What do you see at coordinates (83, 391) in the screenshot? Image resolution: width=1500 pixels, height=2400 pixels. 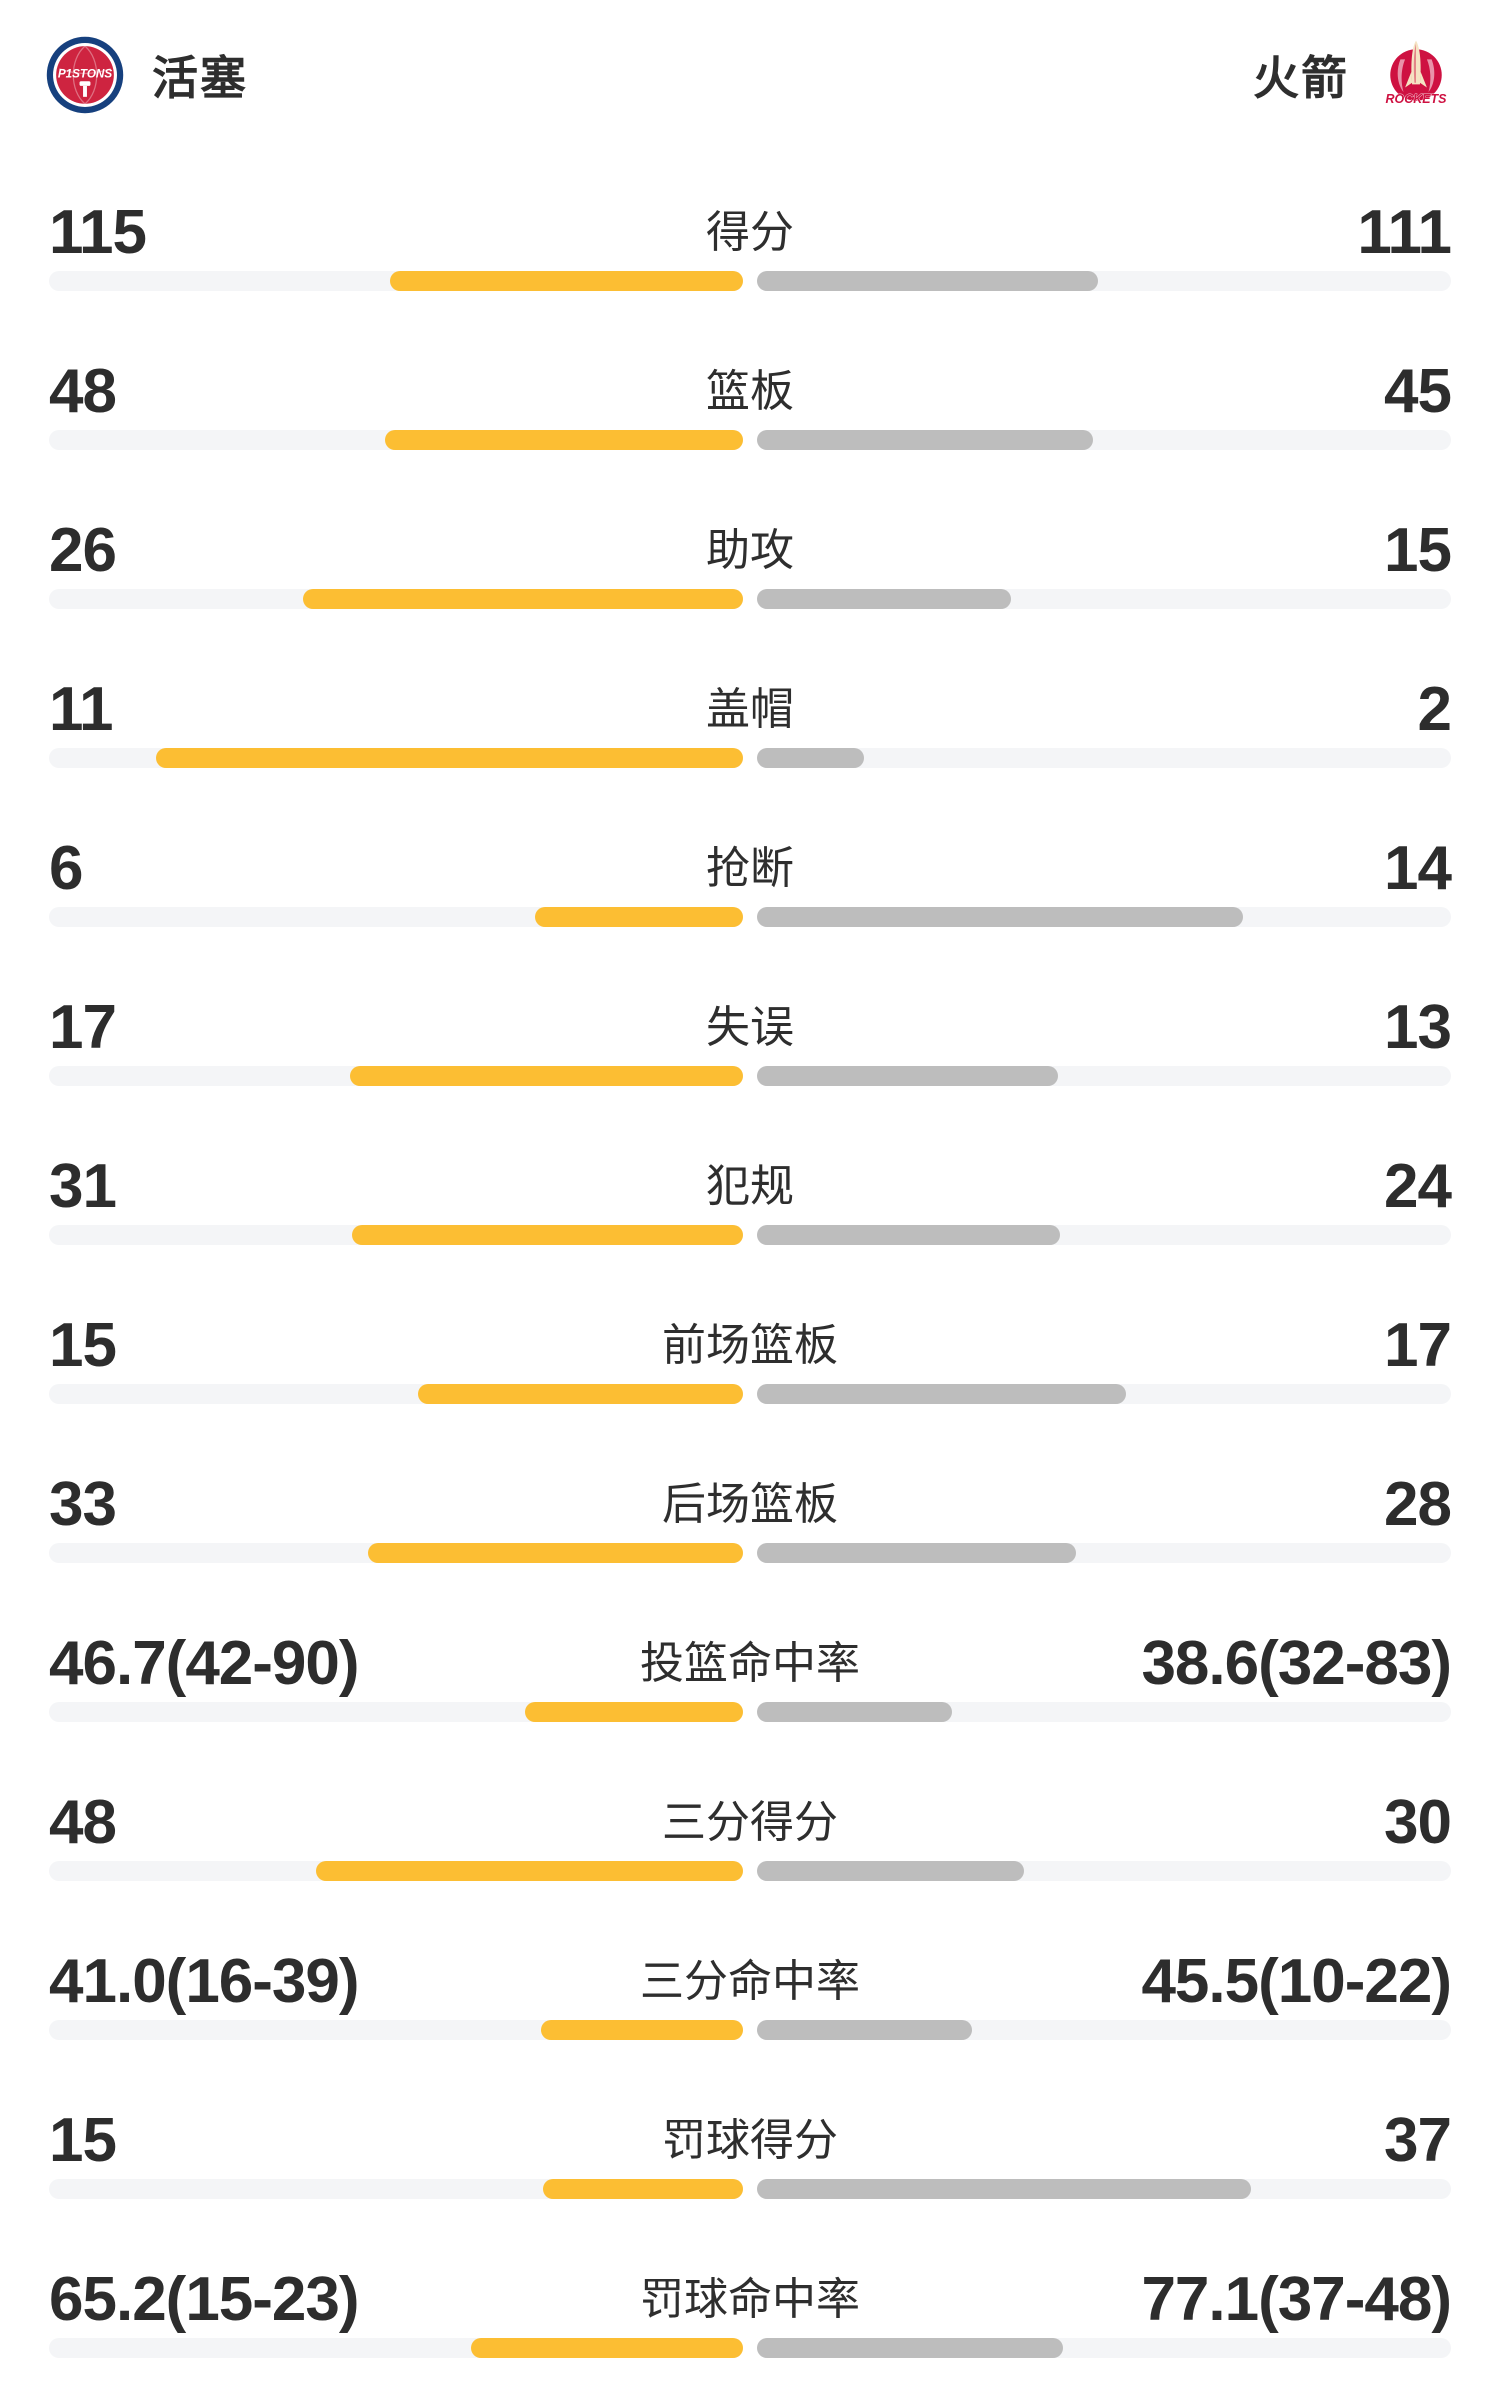 I see `home-stat-value: 48` at bounding box center [83, 391].